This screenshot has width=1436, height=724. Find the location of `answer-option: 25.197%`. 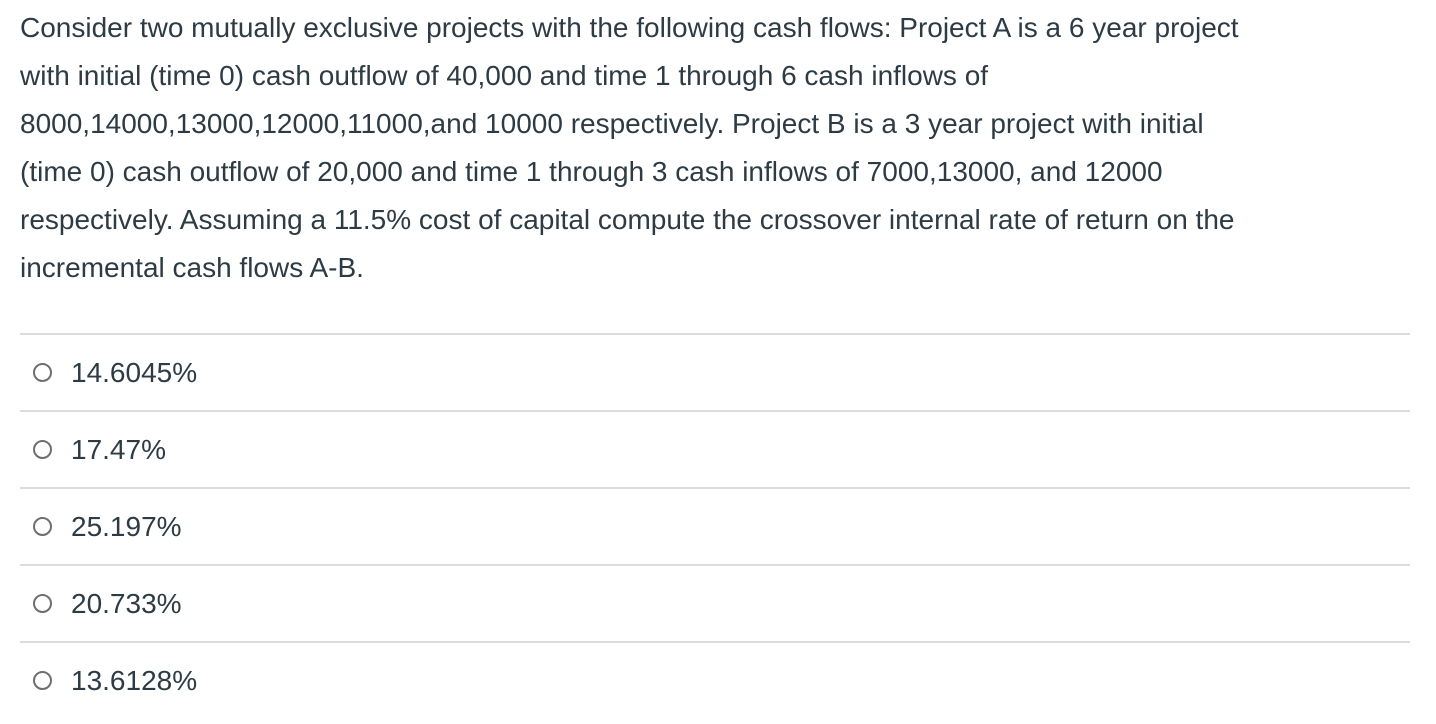

answer-option: 25.197% is located at coordinates (715, 525).